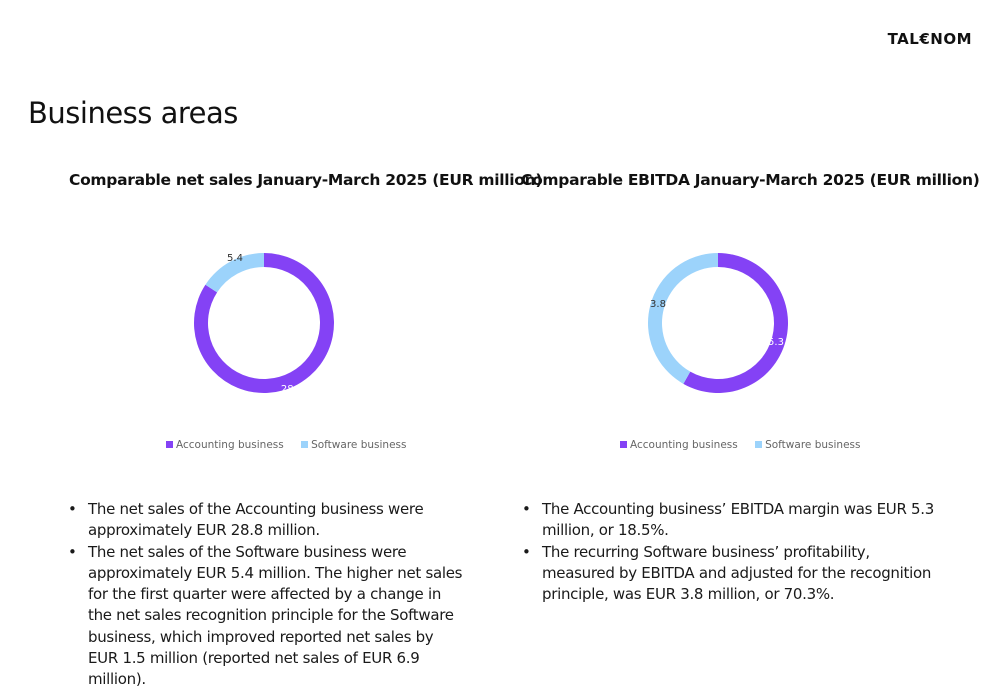  What do you see at coordinates (658, 304) in the screenshot?
I see `software-data-label: 3.8` at bounding box center [658, 304].